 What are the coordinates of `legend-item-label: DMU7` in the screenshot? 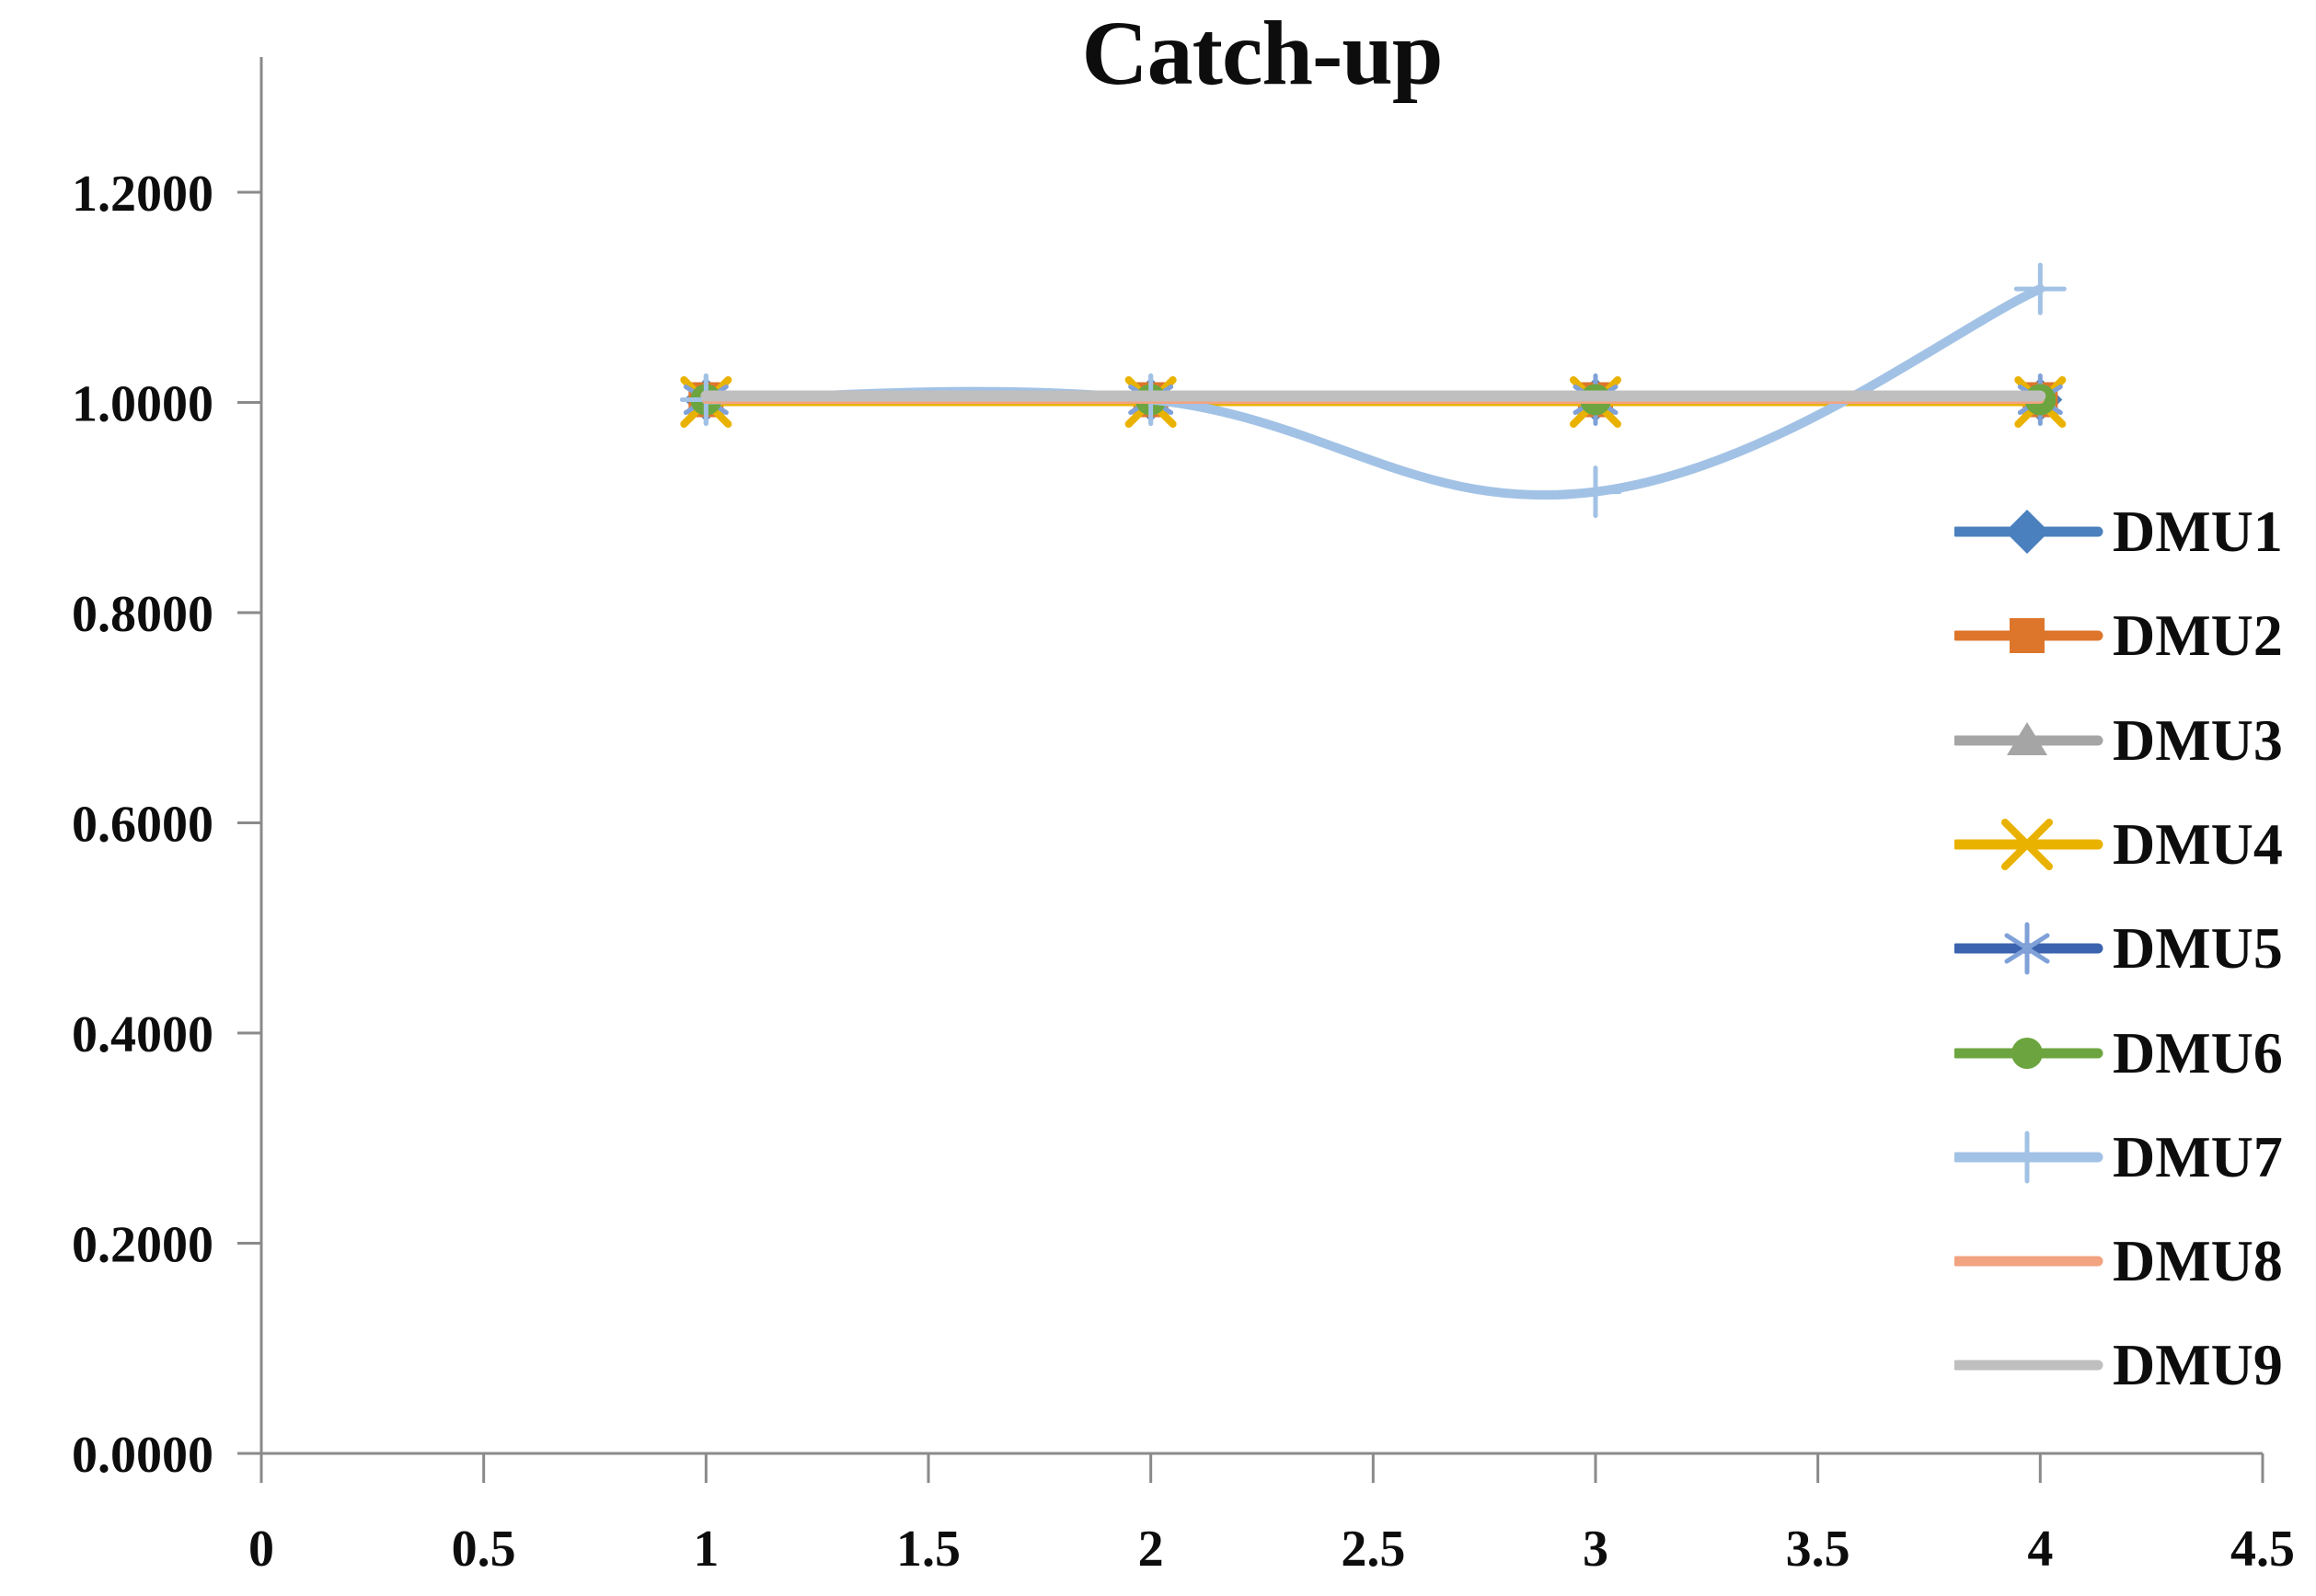 It's located at (2198, 1156).